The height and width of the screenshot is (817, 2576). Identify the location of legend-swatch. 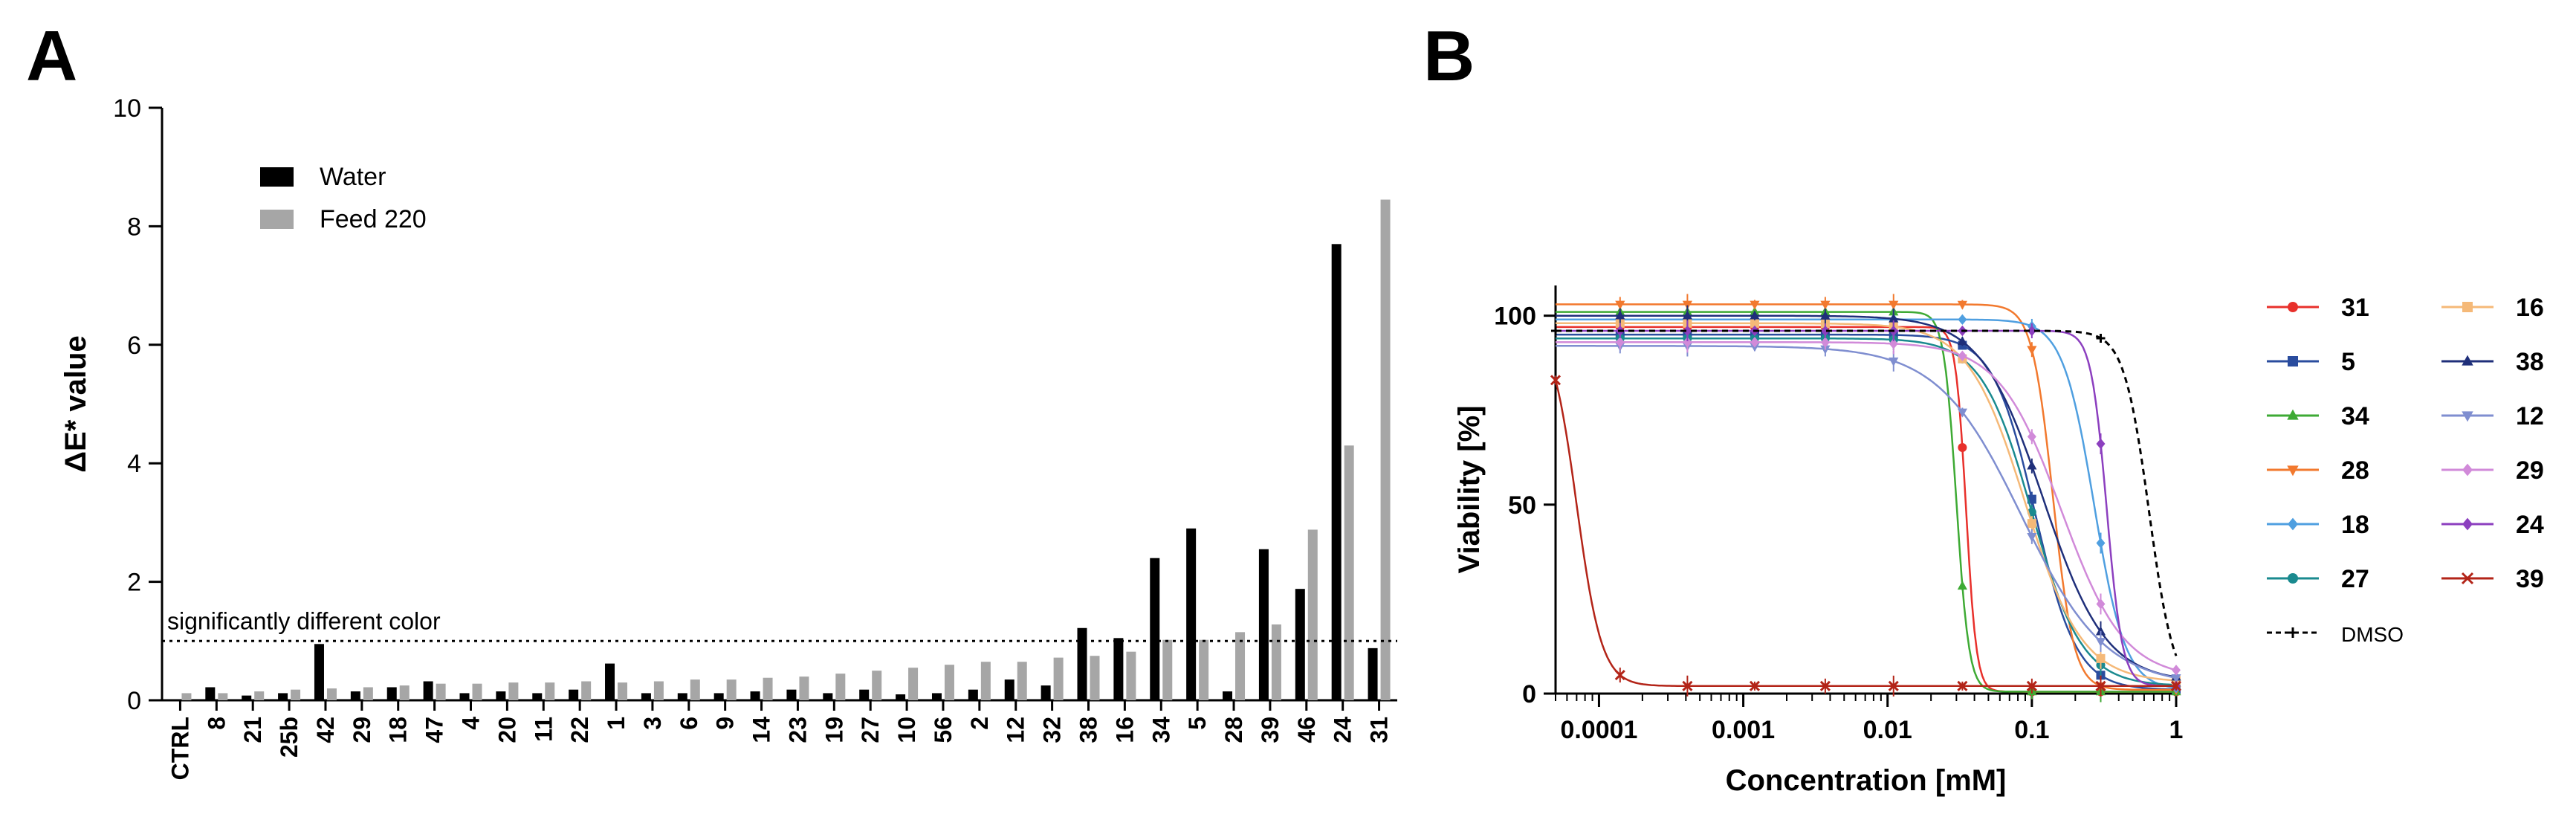
(277, 177).